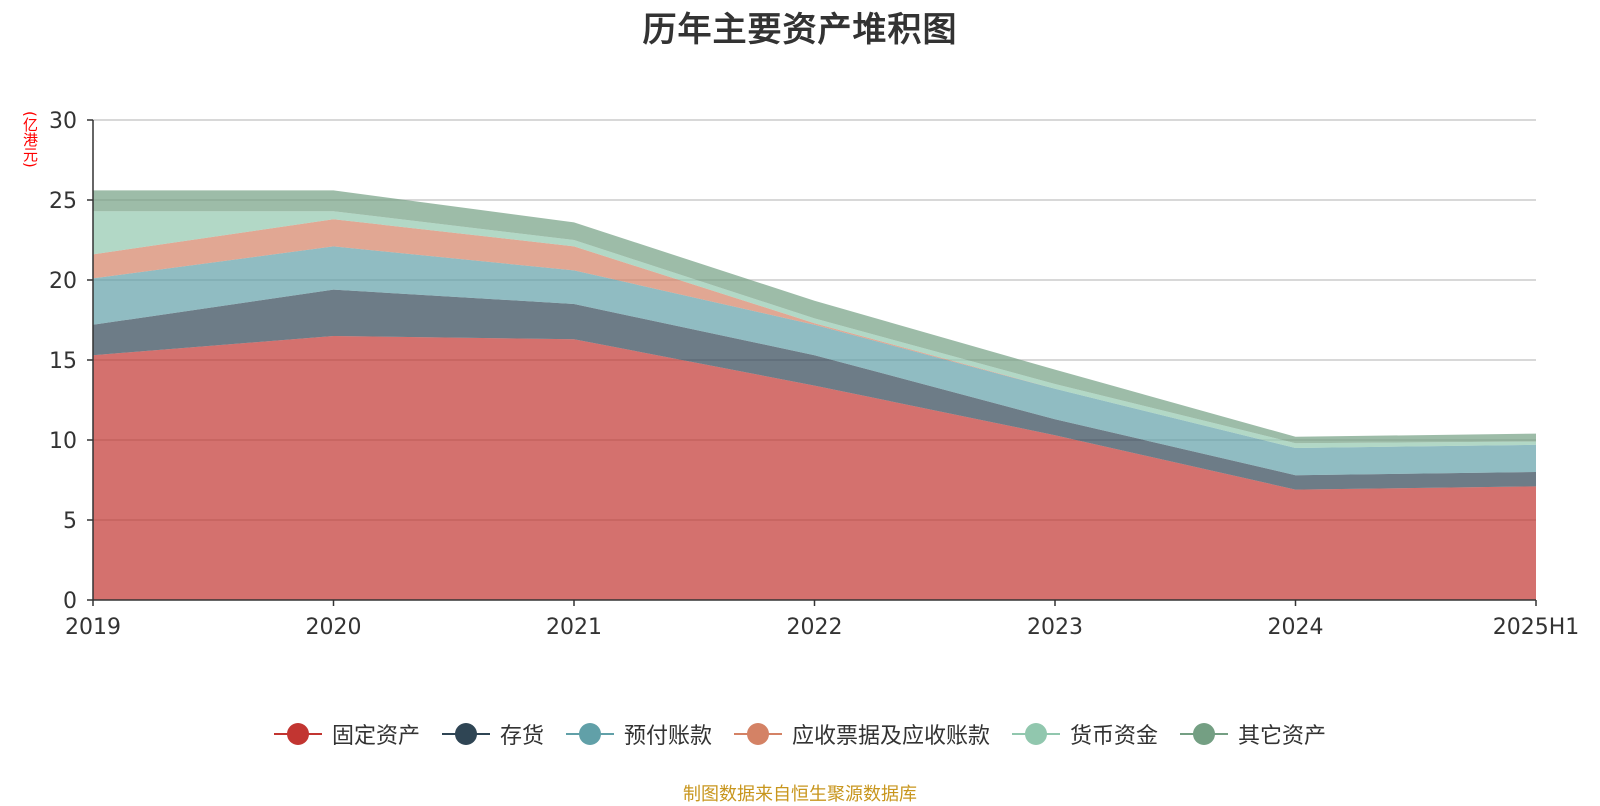 The image size is (1600, 806). I want to click on x-tick-label: 2019, so click(93, 627).